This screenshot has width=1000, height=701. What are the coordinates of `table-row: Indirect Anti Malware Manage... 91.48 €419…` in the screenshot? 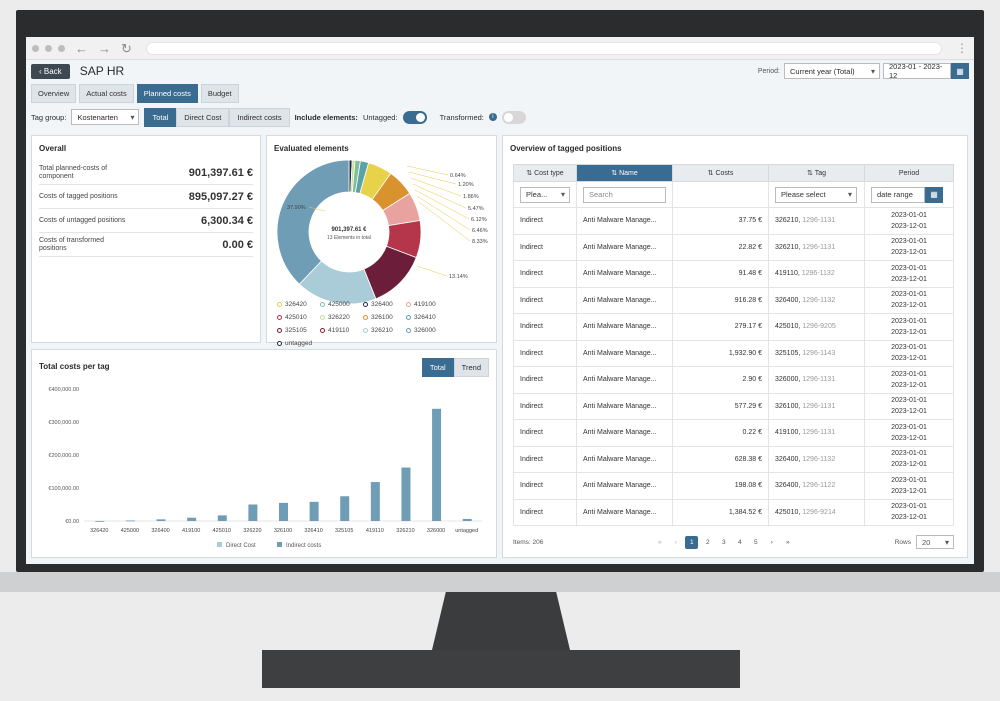 It's located at (733, 274).